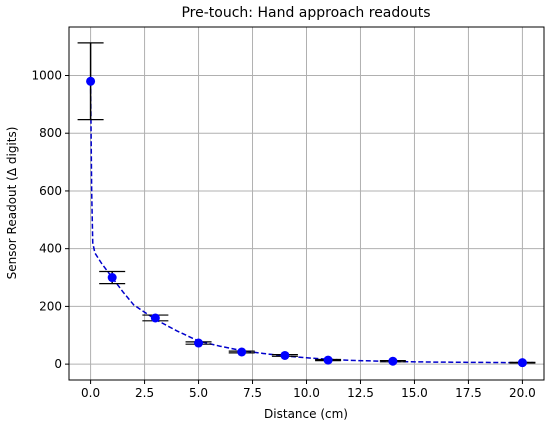  Describe the element at coordinates (50, 249) in the screenshot. I see `y-tick-label: 400` at that location.